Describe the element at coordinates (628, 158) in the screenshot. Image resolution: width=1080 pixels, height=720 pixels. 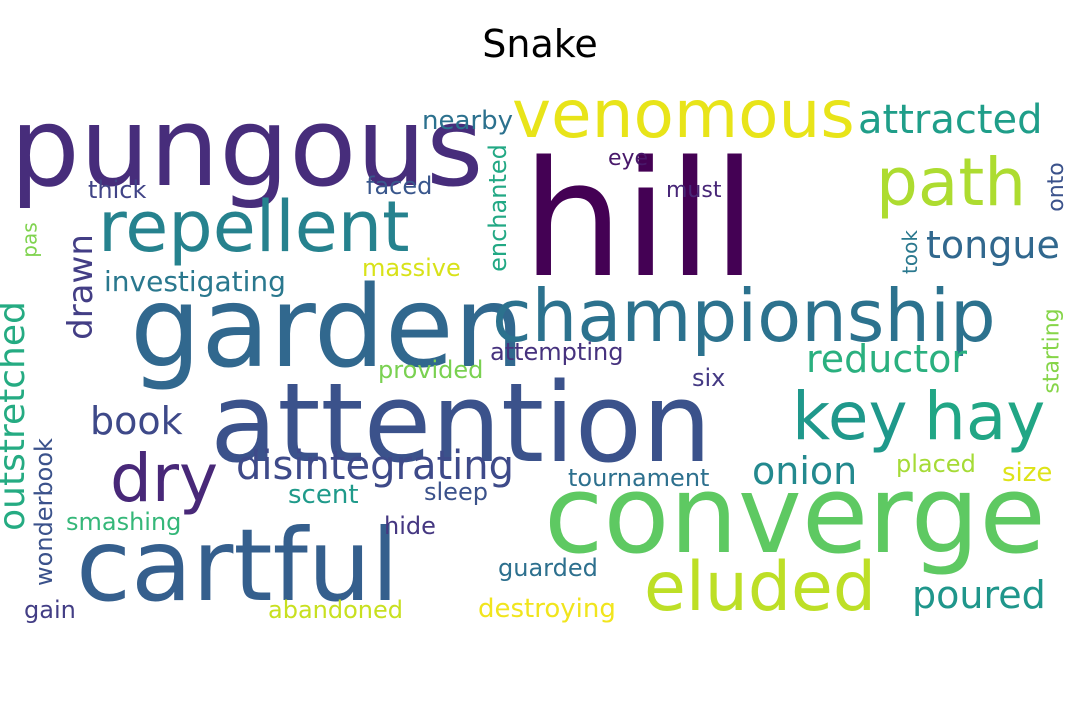
I see `word-eye: eye` at that location.